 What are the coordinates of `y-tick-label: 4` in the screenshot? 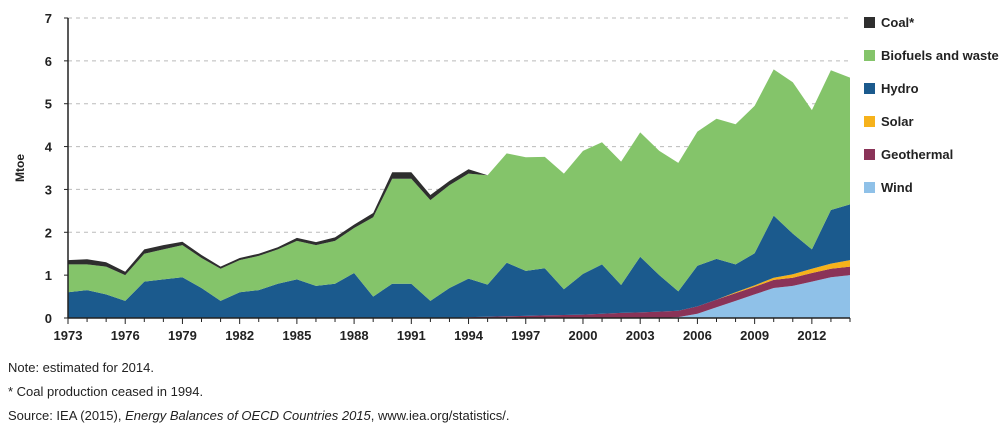 It's located at (49, 147).